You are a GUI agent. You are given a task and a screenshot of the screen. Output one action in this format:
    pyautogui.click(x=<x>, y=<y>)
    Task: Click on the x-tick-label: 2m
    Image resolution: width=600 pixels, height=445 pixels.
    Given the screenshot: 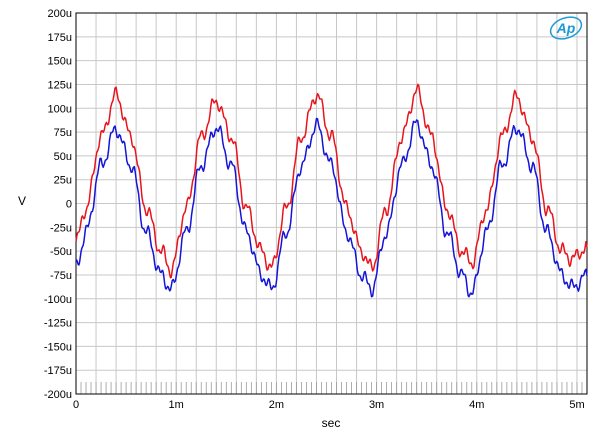 What is the action you would take?
    pyautogui.click(x=276, y=405)
    